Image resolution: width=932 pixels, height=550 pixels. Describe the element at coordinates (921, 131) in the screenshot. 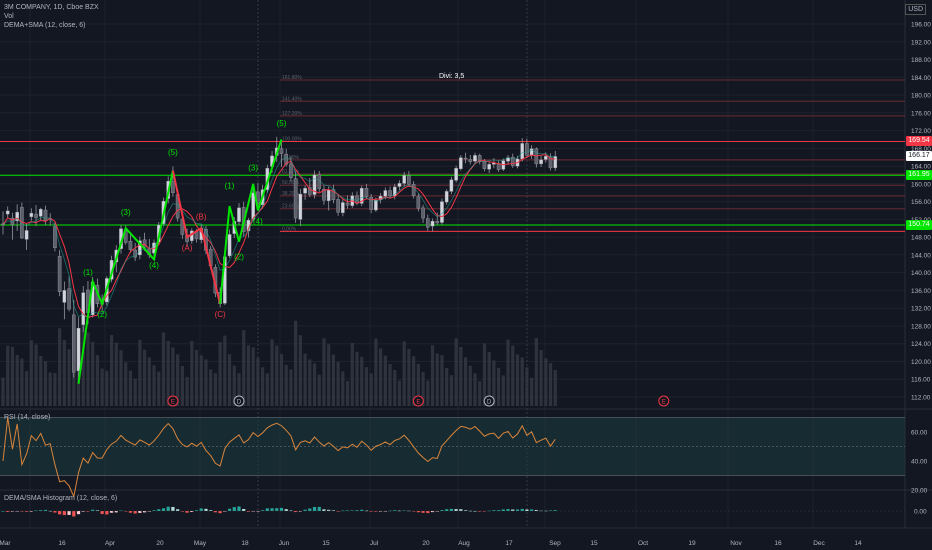

I see `price-tick-label: 172.00` at that location.